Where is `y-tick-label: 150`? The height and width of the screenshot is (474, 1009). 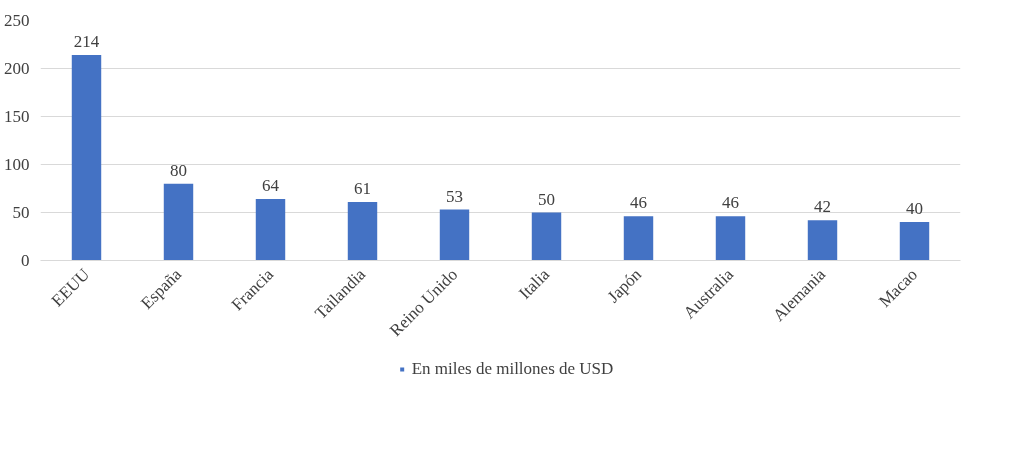
y-tick-label: 150 is located at coordinates (17, 116).